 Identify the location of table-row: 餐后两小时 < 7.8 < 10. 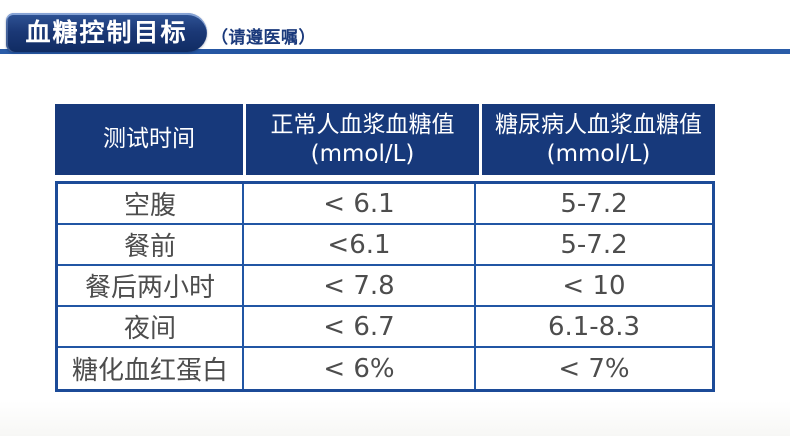
(385, 286).